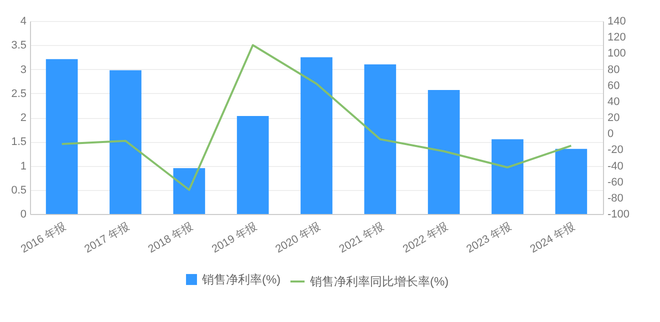 This screenshot has height=322, width=660. Describe the element at coordinates (553, 238) in the screenshot. I see `x-tick-label: 2024 年报` at that location.